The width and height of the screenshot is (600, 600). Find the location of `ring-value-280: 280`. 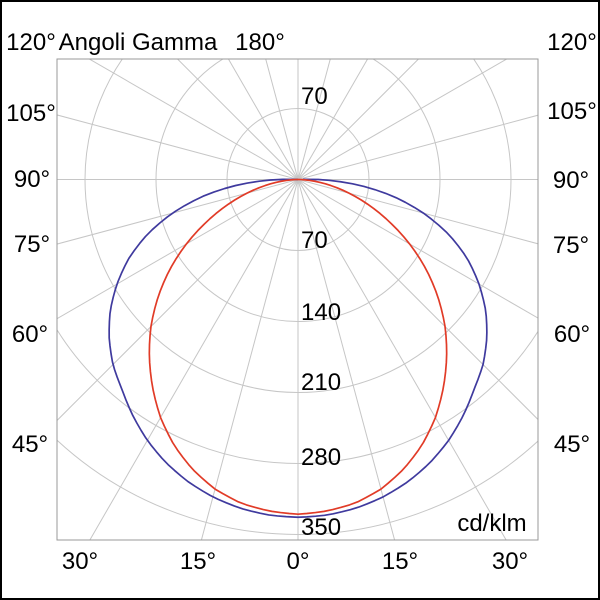

ring-value-280: 280 is located at coordinates (321, 457).